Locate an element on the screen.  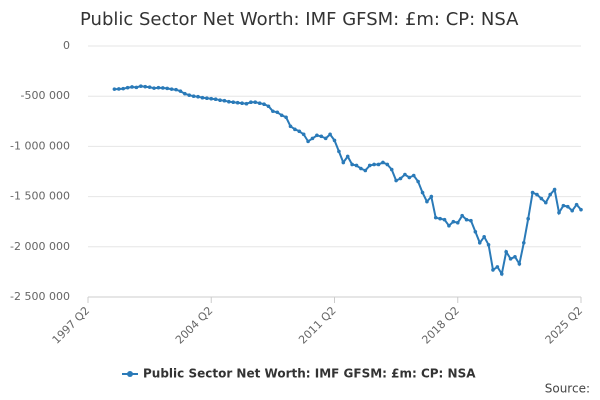
y-tick-label: -1 500 000 is located at coordinates (40, 196).